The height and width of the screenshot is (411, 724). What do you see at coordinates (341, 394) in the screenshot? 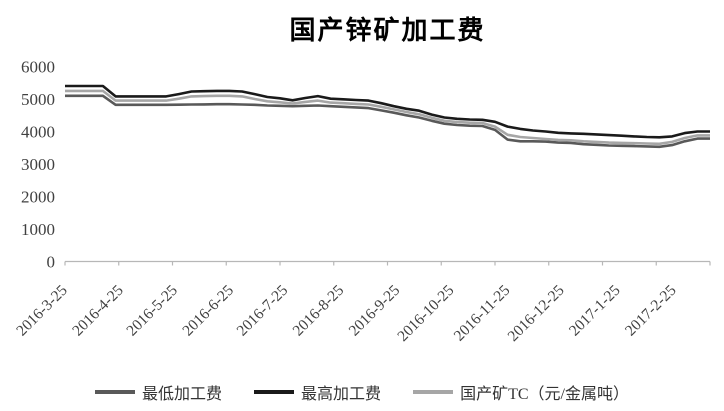
I see `legend-label-max-fee: 最高加工费` at bounding box center [341, 394].